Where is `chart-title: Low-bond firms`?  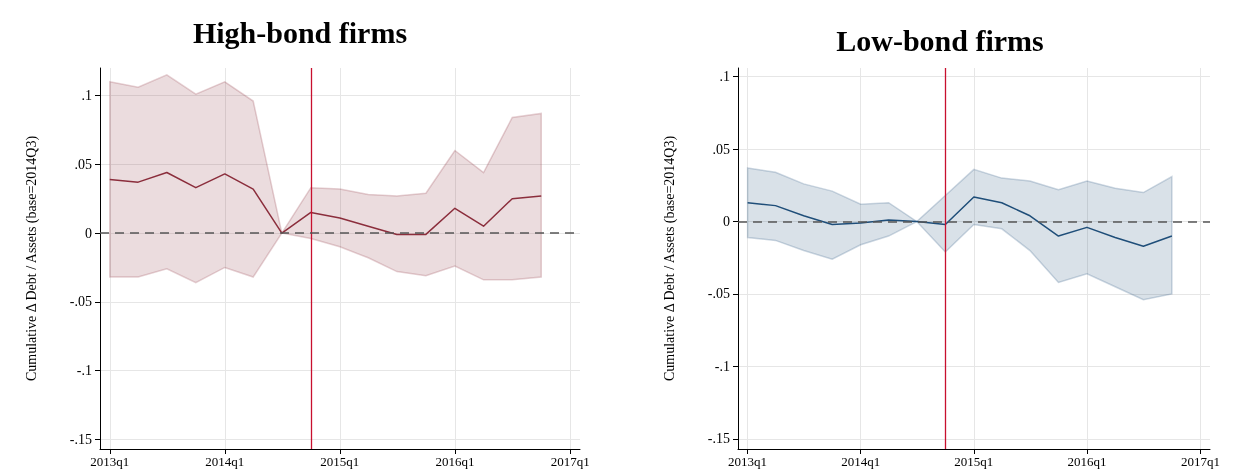 chart-title: Low-bond firms is located at coordinates (940, 40).